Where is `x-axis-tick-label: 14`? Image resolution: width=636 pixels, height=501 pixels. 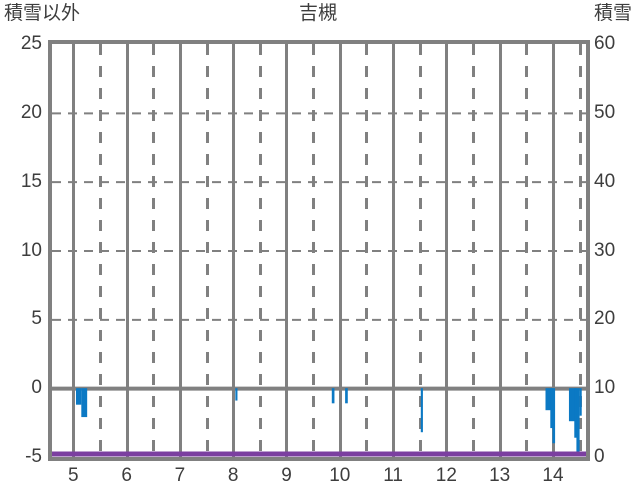 x-axis-tick-label: 14 is located at coordinates (553, 475).